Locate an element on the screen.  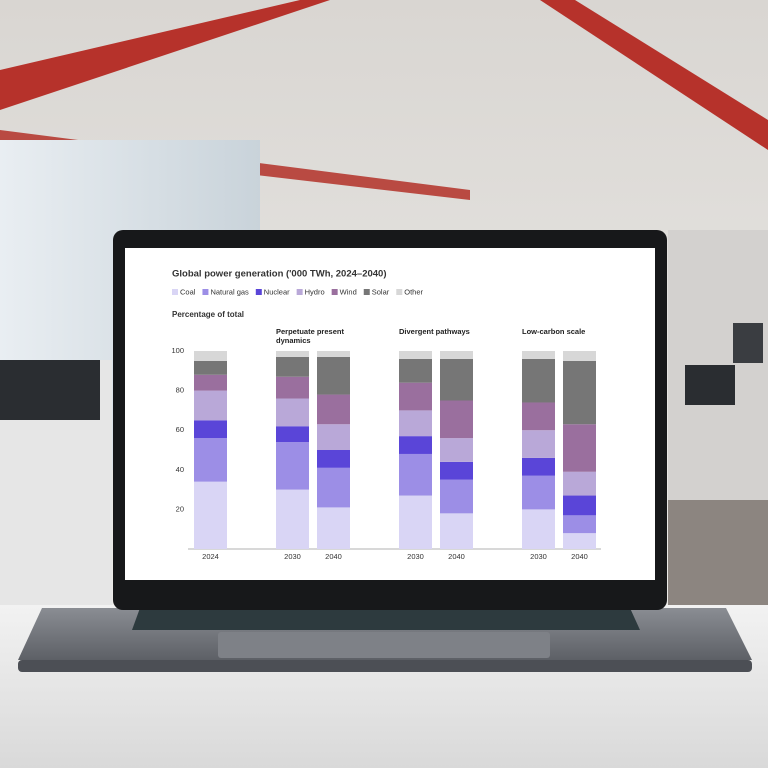
group-label: Low-carbon scale is located at coordinates (554, 331).